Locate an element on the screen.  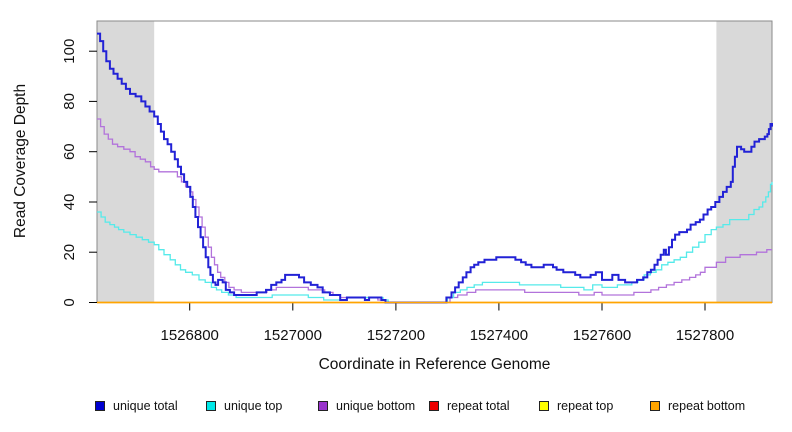
x-tick-label: 1527800 is located at coordinates (705, 335).